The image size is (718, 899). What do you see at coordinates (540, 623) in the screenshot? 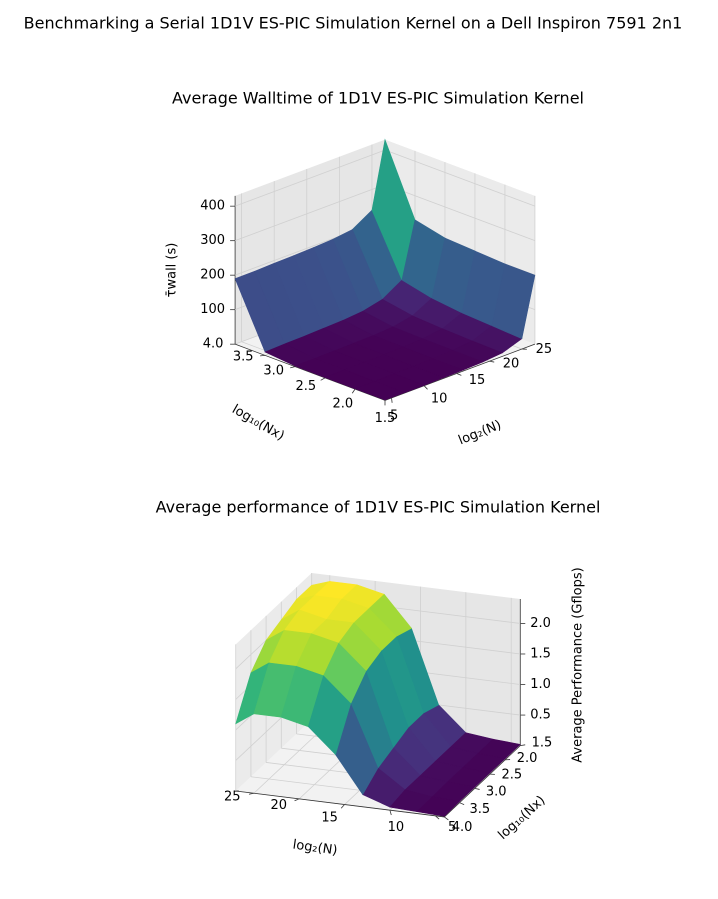
I see `z-tick-label: 2.0` at bounding box center [540, 623].